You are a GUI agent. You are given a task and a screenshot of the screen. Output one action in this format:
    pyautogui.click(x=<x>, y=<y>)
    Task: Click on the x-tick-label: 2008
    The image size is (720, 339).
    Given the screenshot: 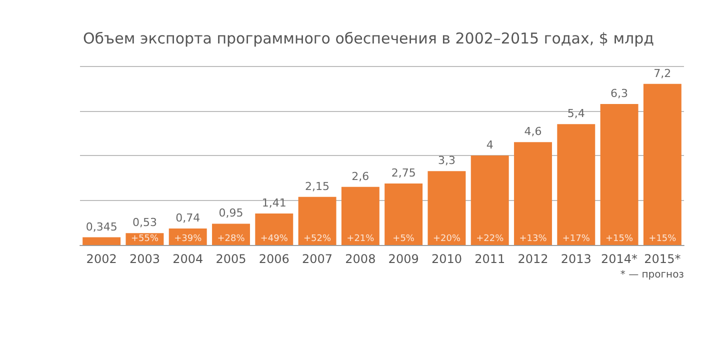 What is the action you would take?
    pyautogui.click(x=360, y=259)
    